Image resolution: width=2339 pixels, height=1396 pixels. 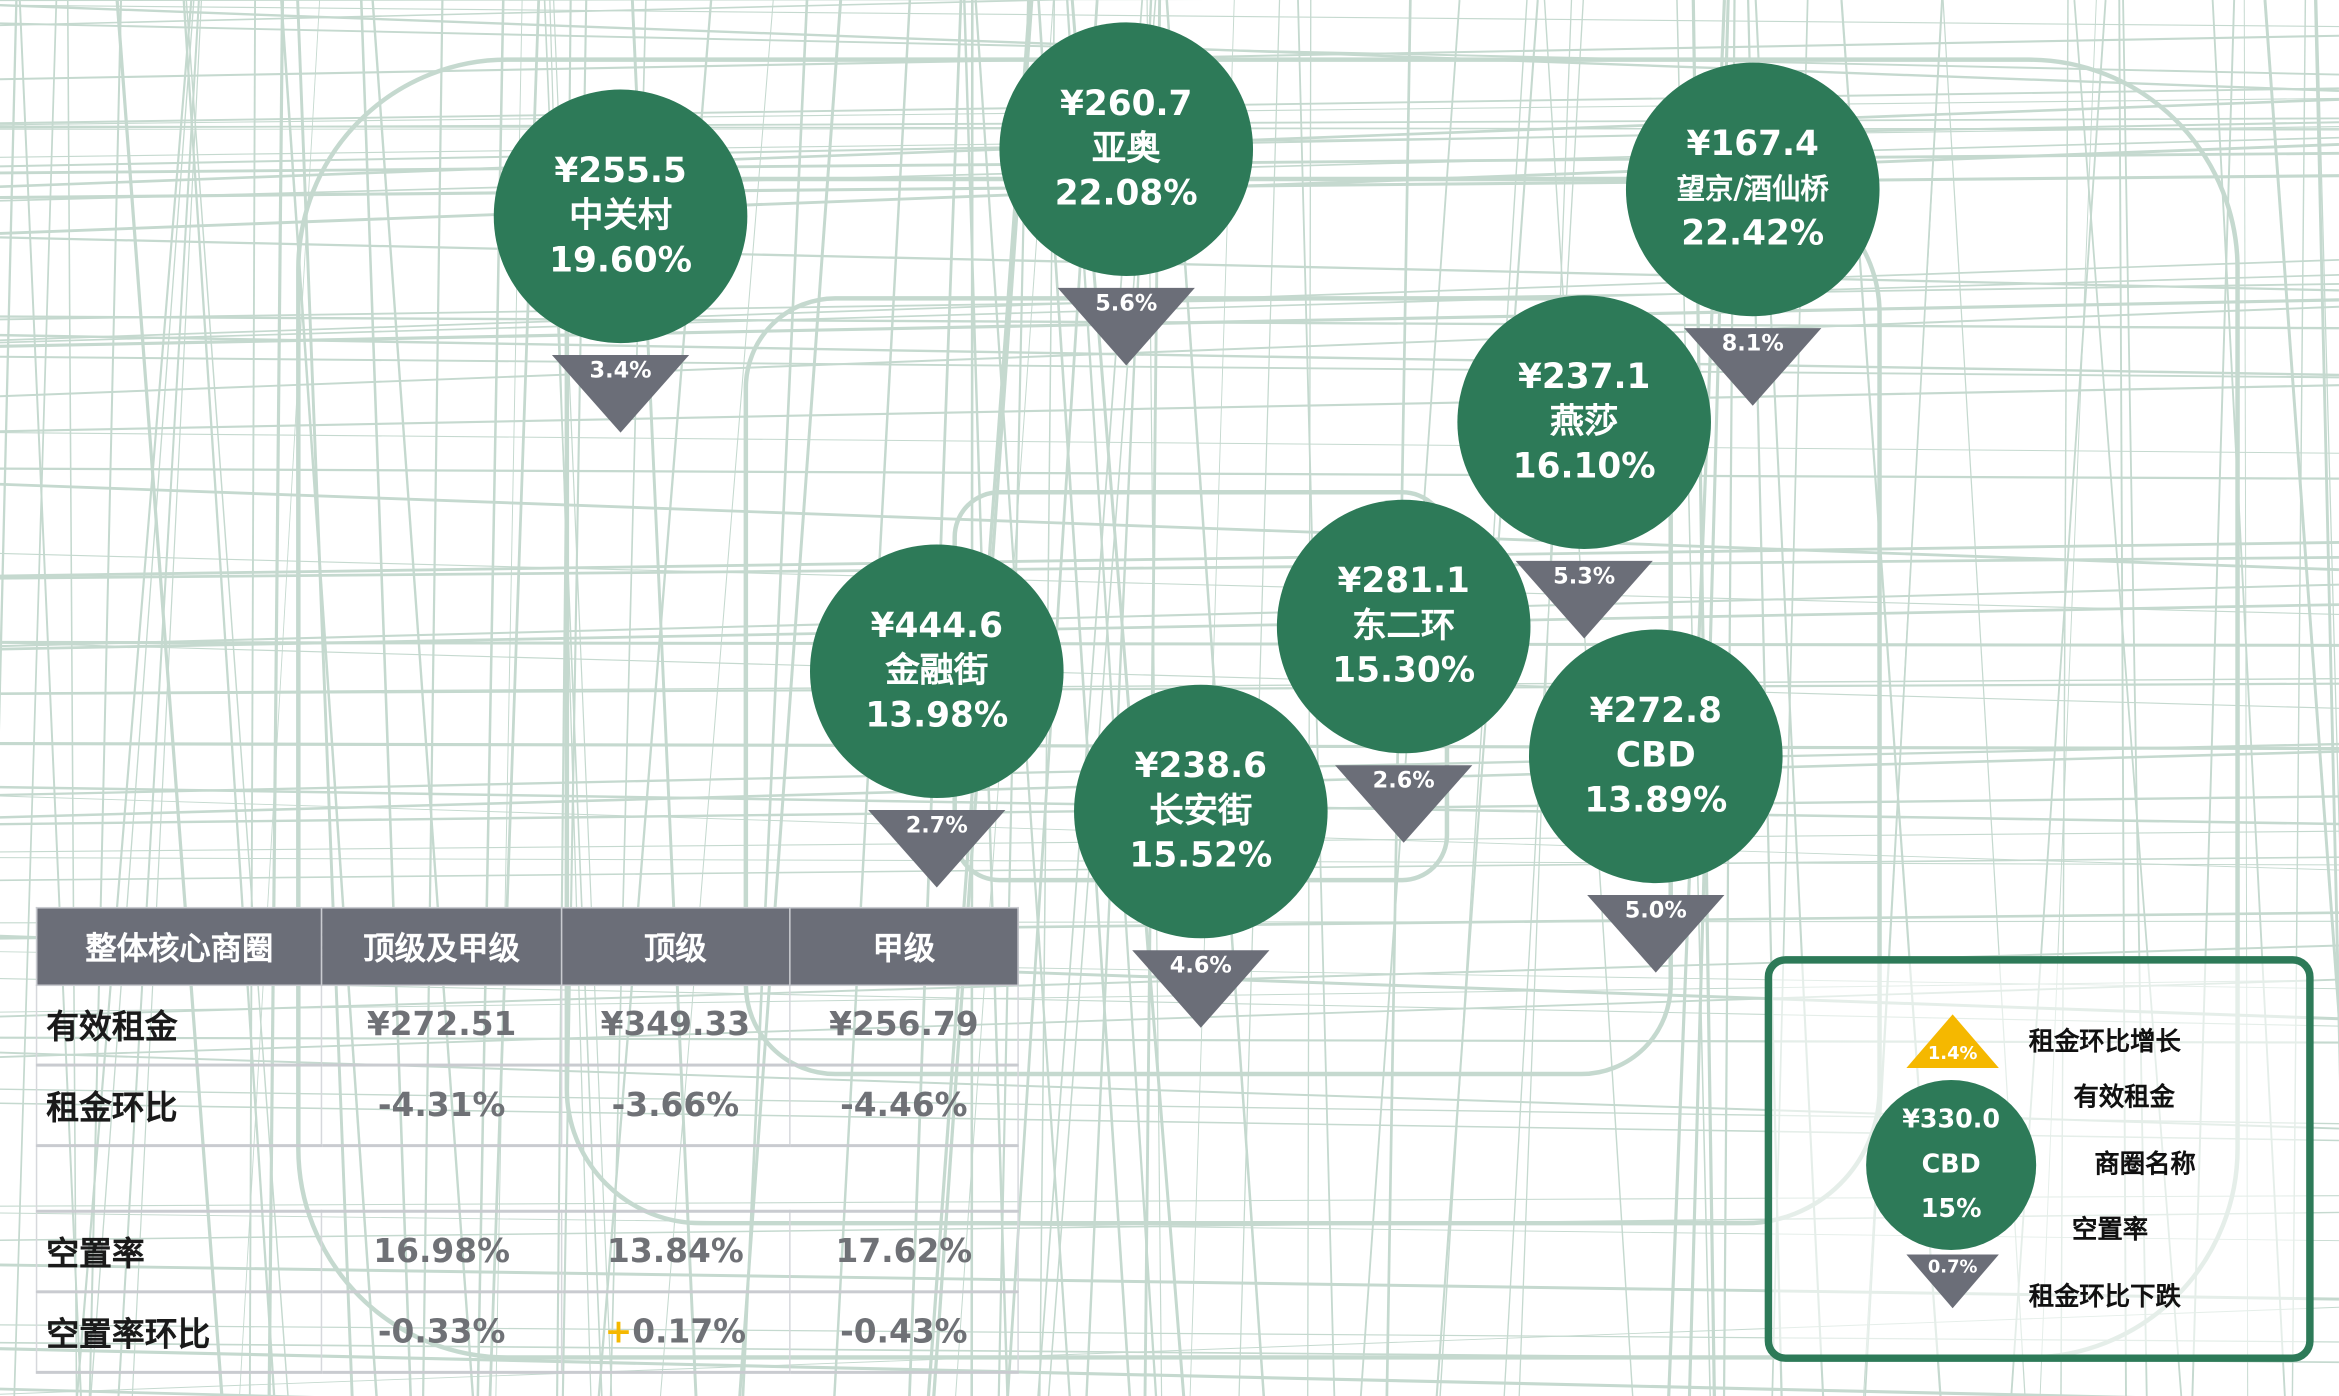 I want to click on table-cell: -4.46%, so click(x=903, y=1106).